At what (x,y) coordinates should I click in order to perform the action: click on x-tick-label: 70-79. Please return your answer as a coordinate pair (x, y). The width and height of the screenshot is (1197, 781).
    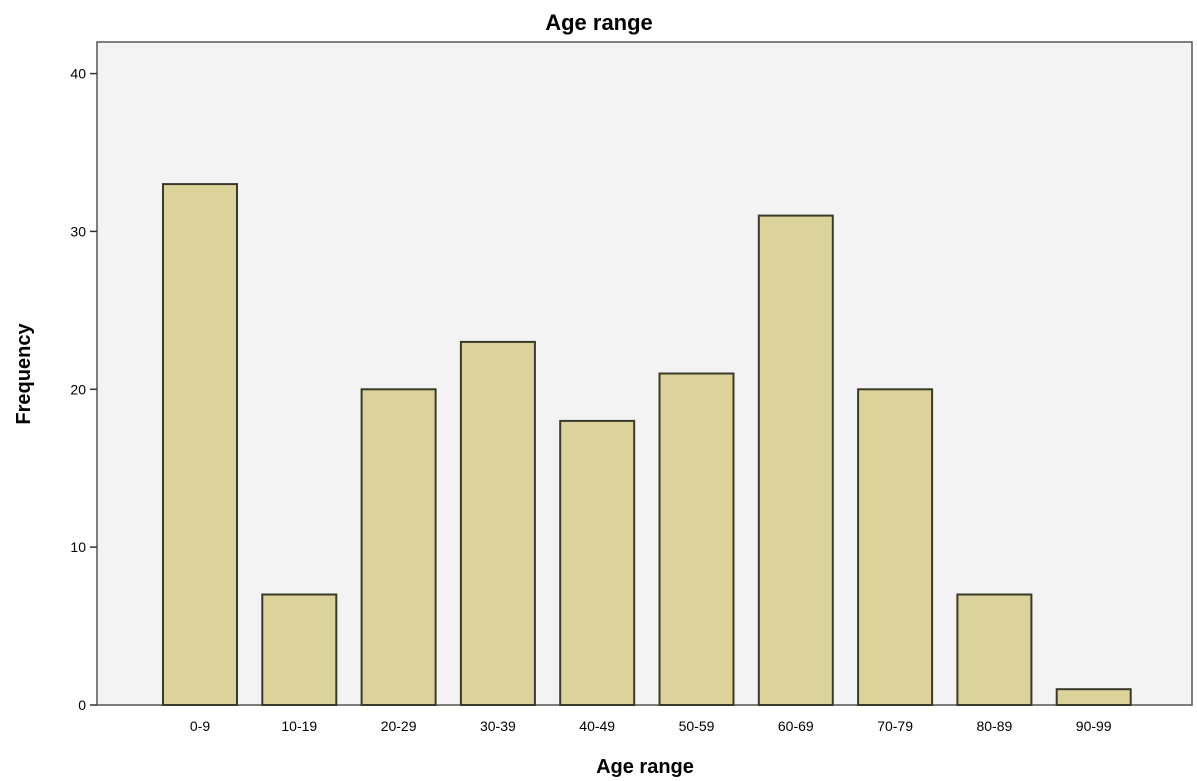
    Looking at the image, I should click on (895, 726).